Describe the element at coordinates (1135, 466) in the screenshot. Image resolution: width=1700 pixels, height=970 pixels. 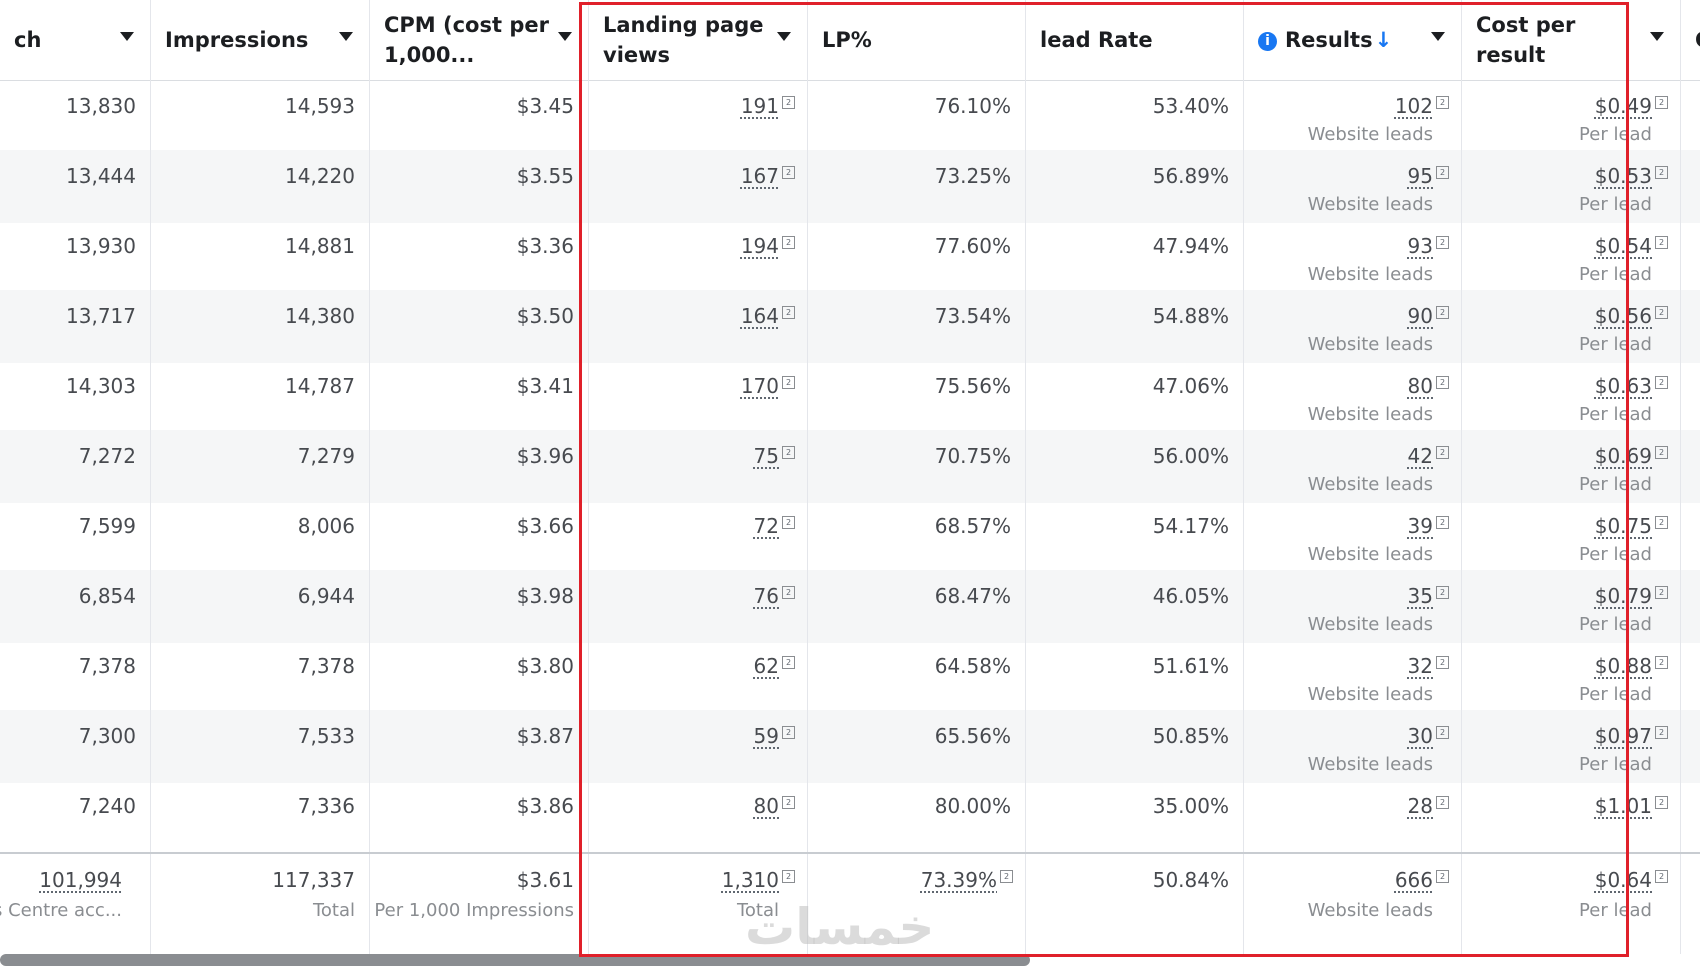
I see `cell-lead_rate: 56.00%` at that location.